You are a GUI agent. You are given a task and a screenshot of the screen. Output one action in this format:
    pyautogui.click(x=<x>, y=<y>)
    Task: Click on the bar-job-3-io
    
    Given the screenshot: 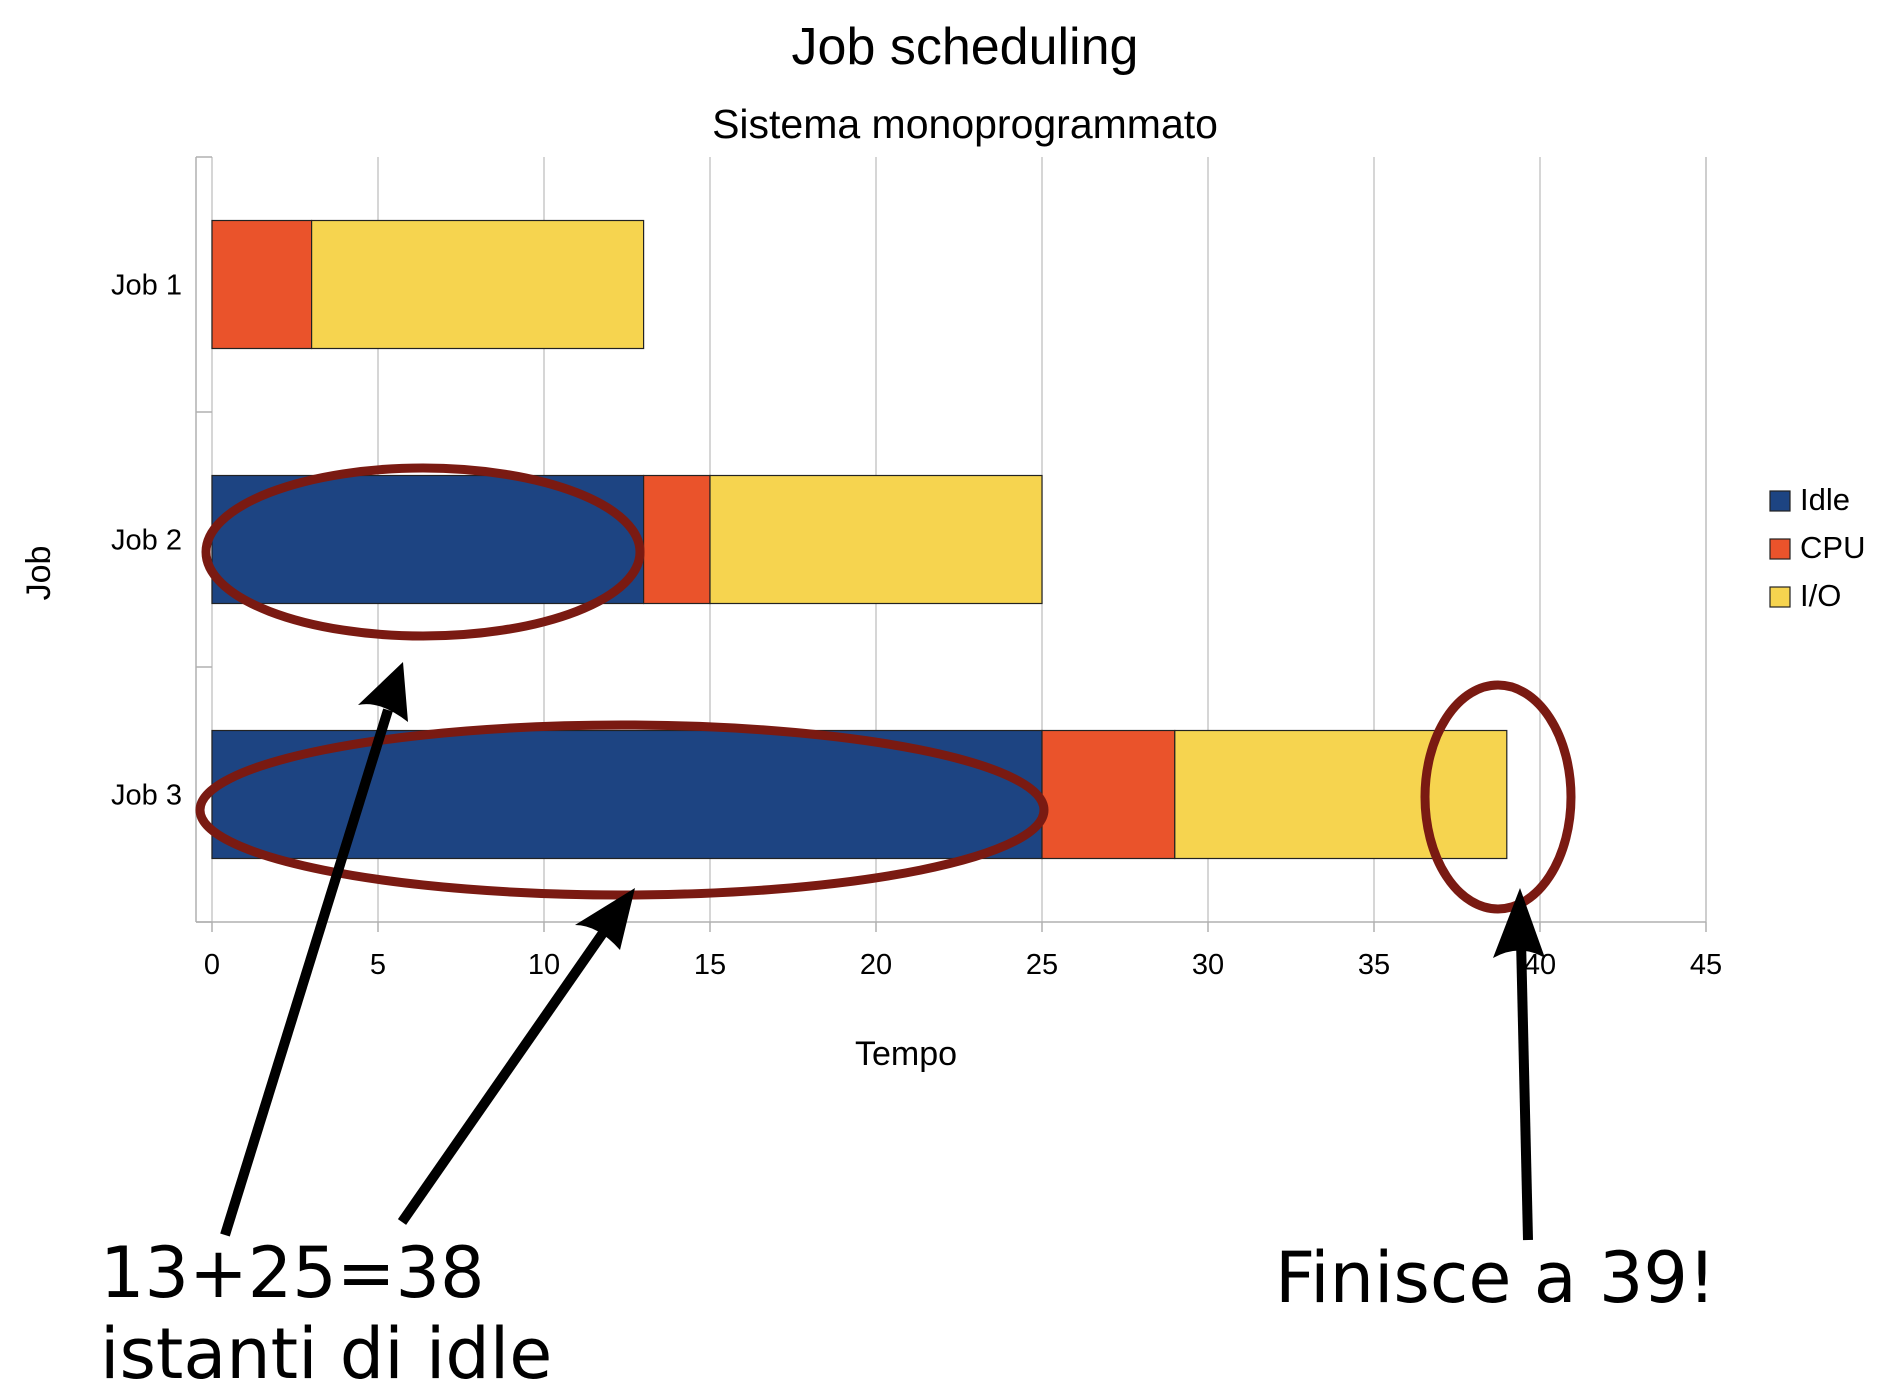 What is the action you would take?
    pyautogui.click(x=1341, y=794)
    